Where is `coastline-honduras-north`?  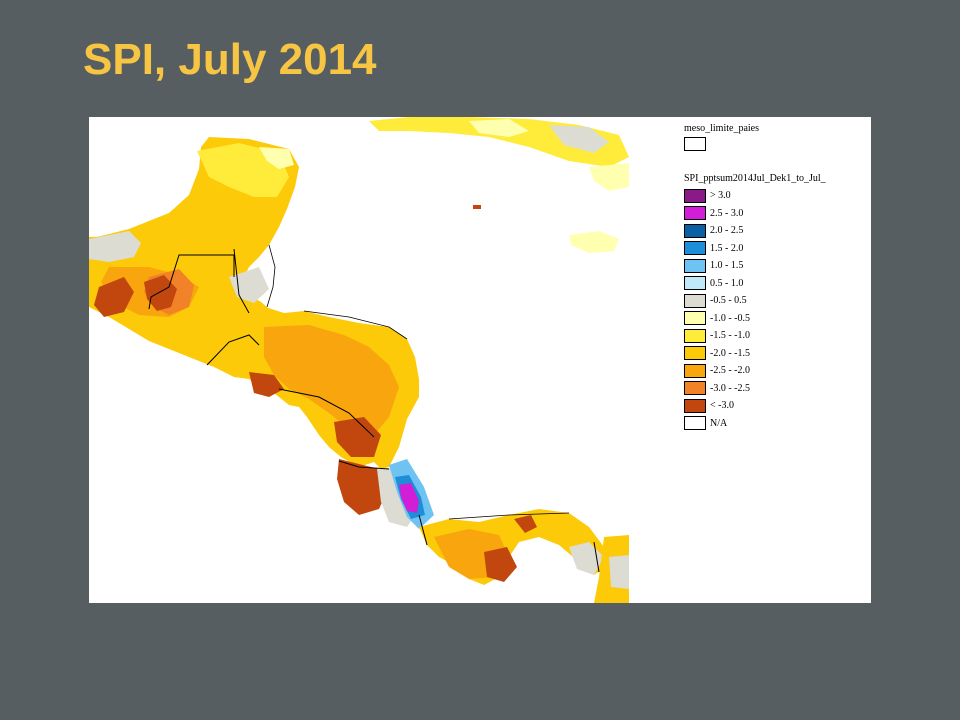 coastline-honduras-north is located at coordinates (355, 325).